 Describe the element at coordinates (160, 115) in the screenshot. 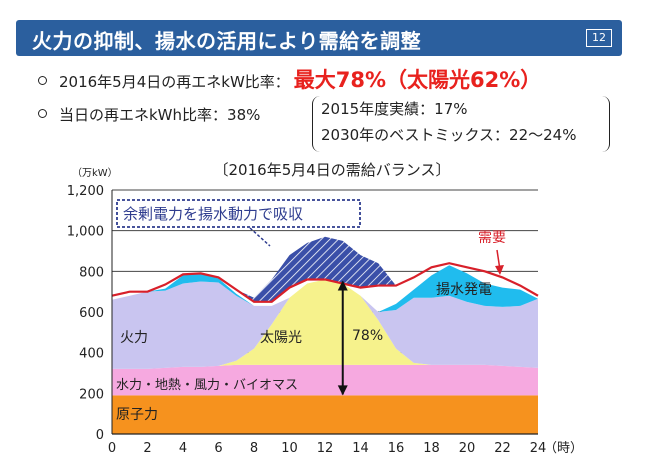

I see `bullet-label: 当日の再エネkWh比率：38%` at that location.